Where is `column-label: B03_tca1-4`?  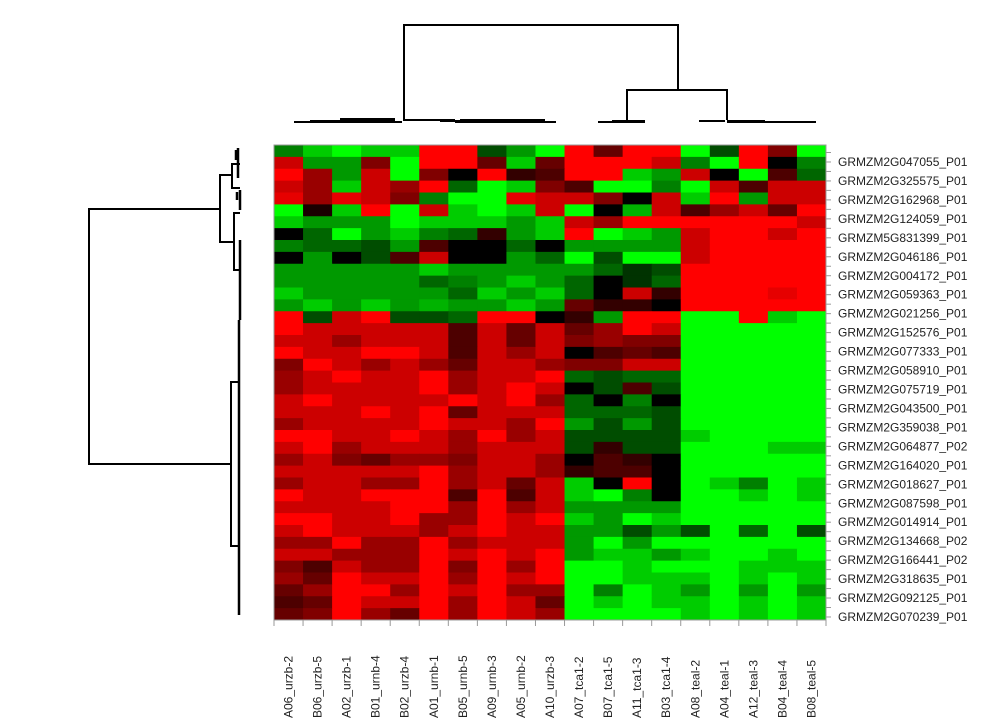
column-label: B03_tca1-4 is located at coordinates (666, 687).